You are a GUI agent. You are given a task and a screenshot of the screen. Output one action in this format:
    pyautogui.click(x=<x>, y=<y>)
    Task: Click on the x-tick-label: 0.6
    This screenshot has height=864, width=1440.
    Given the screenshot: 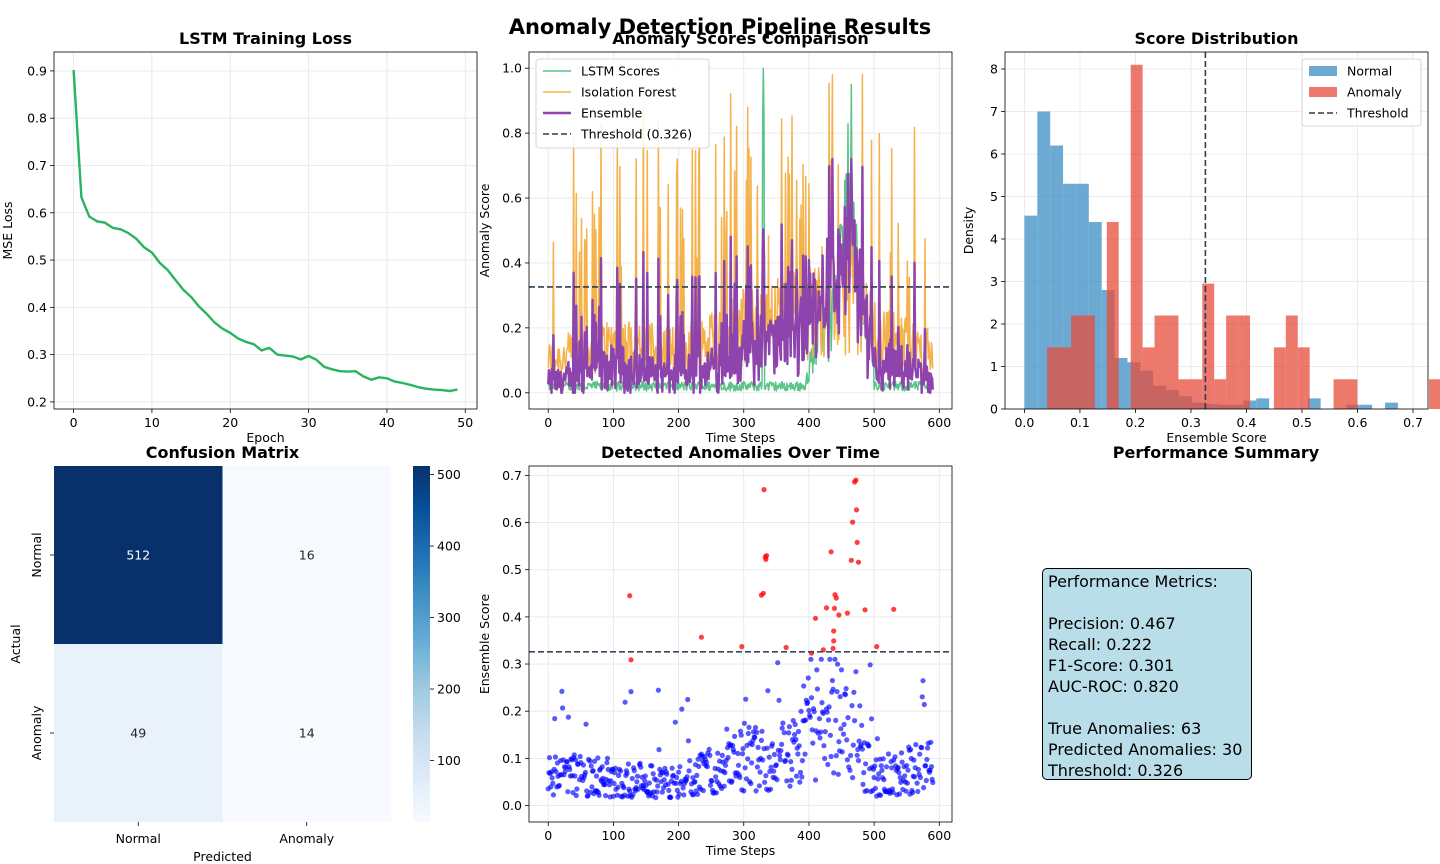 What is the action you would take?
    pyautogui.click(x=1358, y=422)
    